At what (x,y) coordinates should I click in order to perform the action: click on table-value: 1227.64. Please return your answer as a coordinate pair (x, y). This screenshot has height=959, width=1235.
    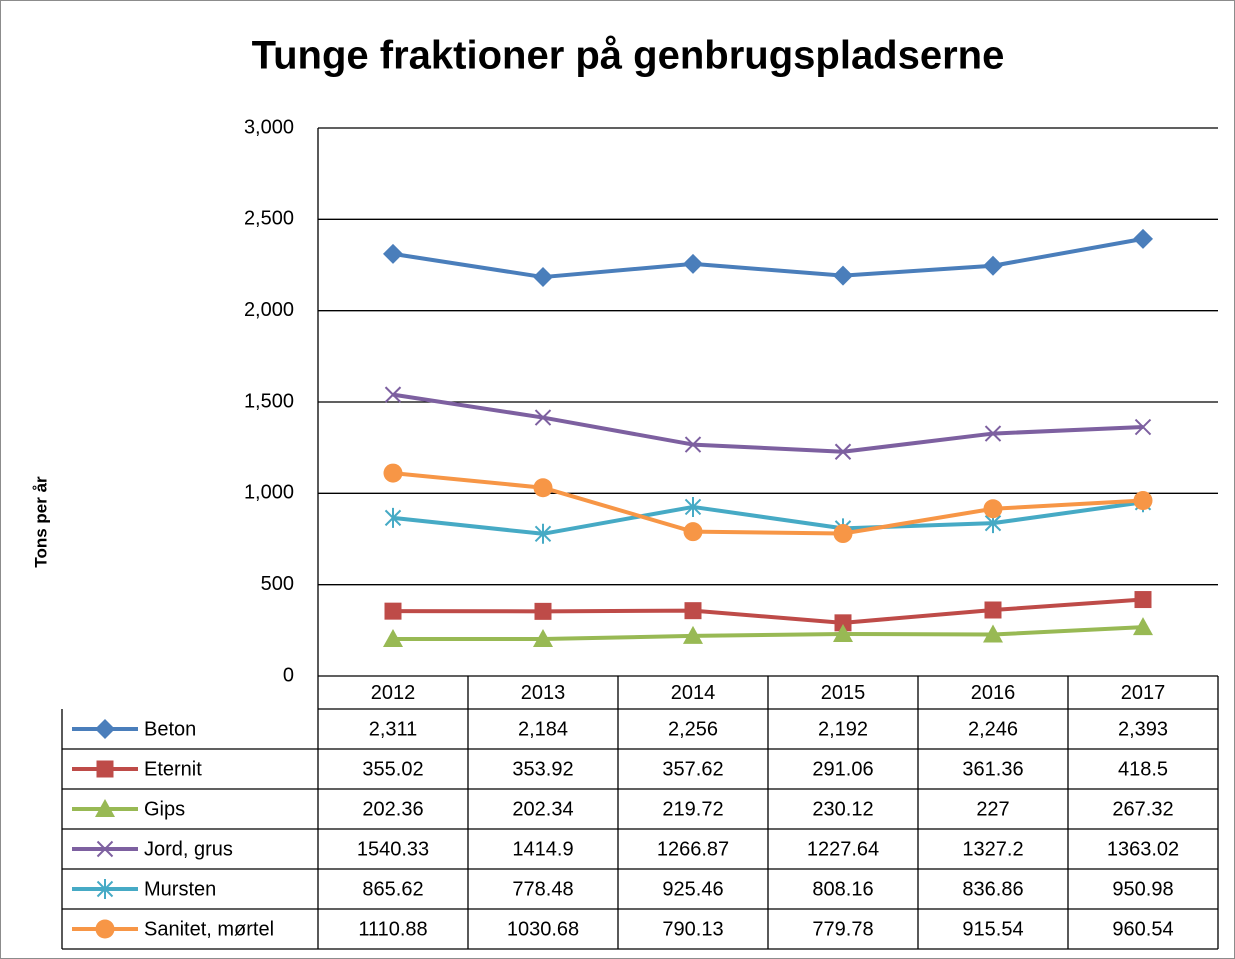
    Looking at the image, I should click on (843, 849).